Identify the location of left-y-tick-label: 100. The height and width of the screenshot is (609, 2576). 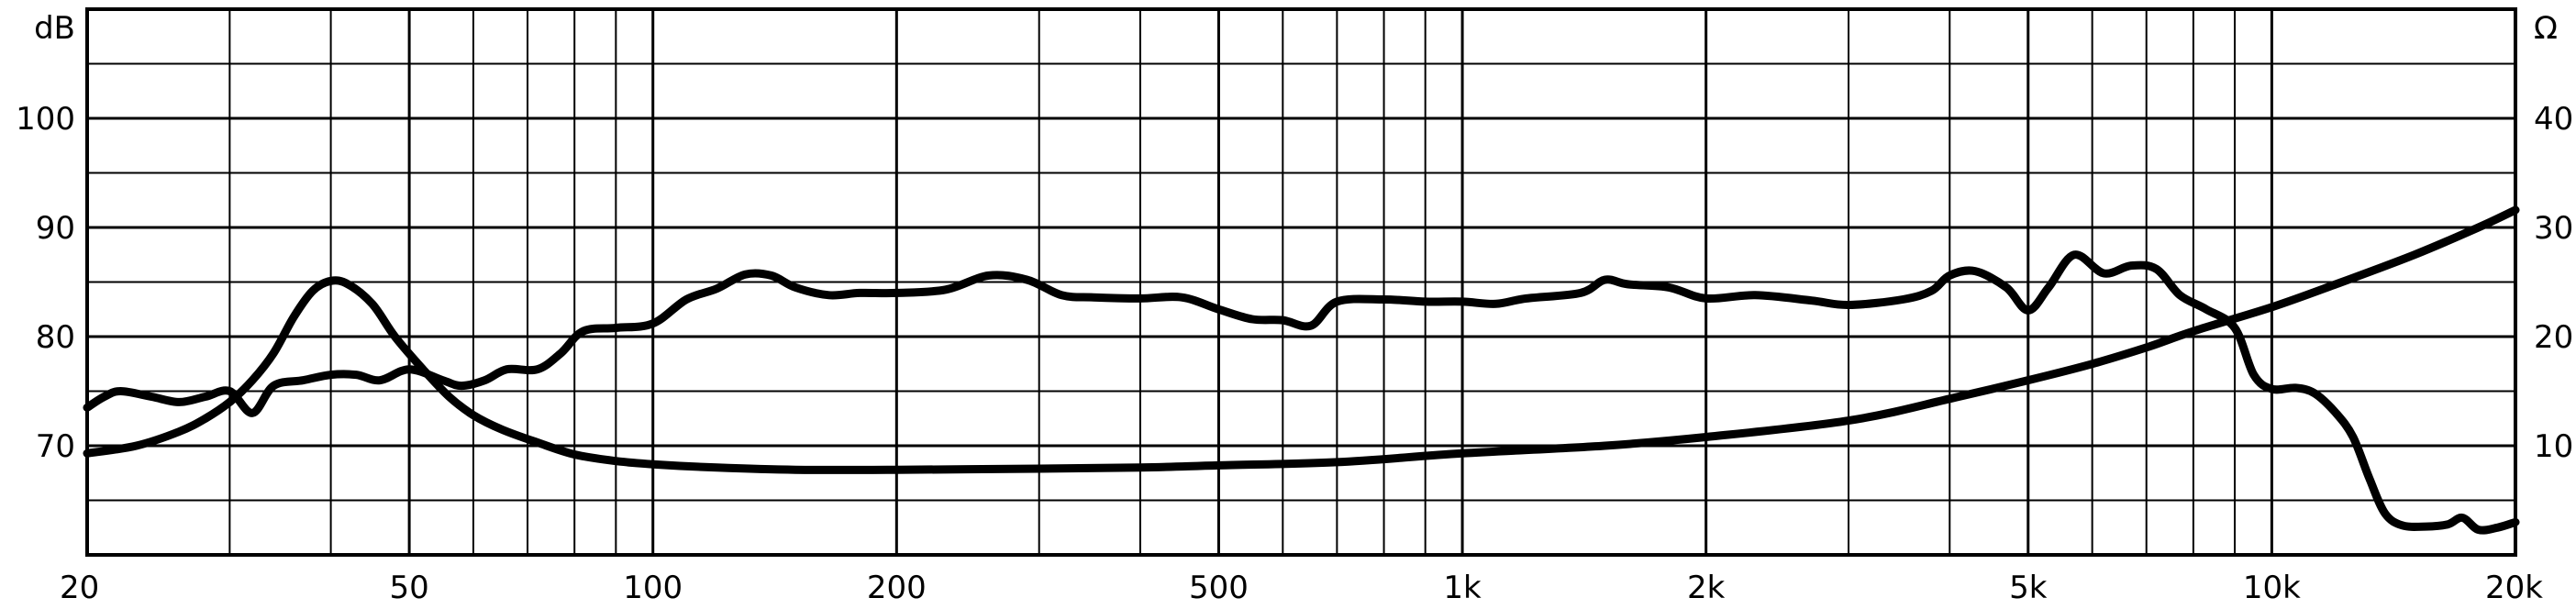
(45, 119).